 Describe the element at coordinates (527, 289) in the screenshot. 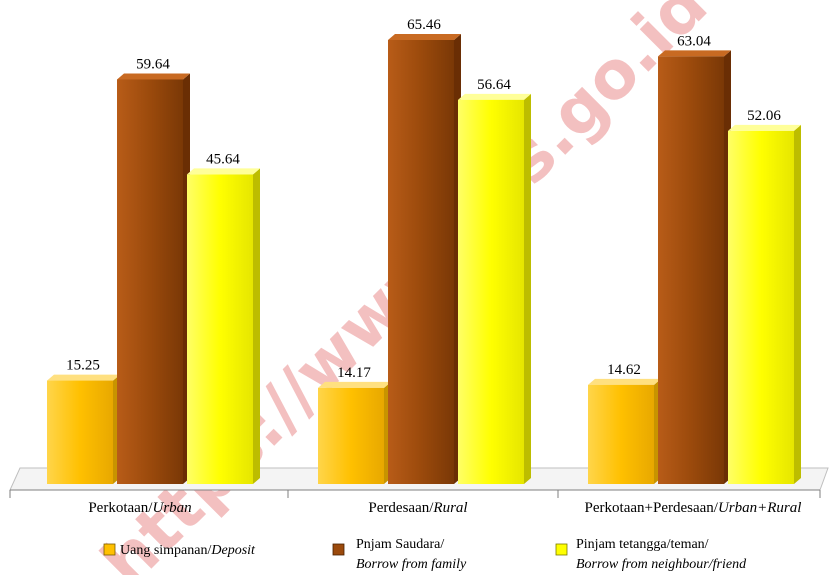

I see `bar-neighbour-rural-side` at that location.